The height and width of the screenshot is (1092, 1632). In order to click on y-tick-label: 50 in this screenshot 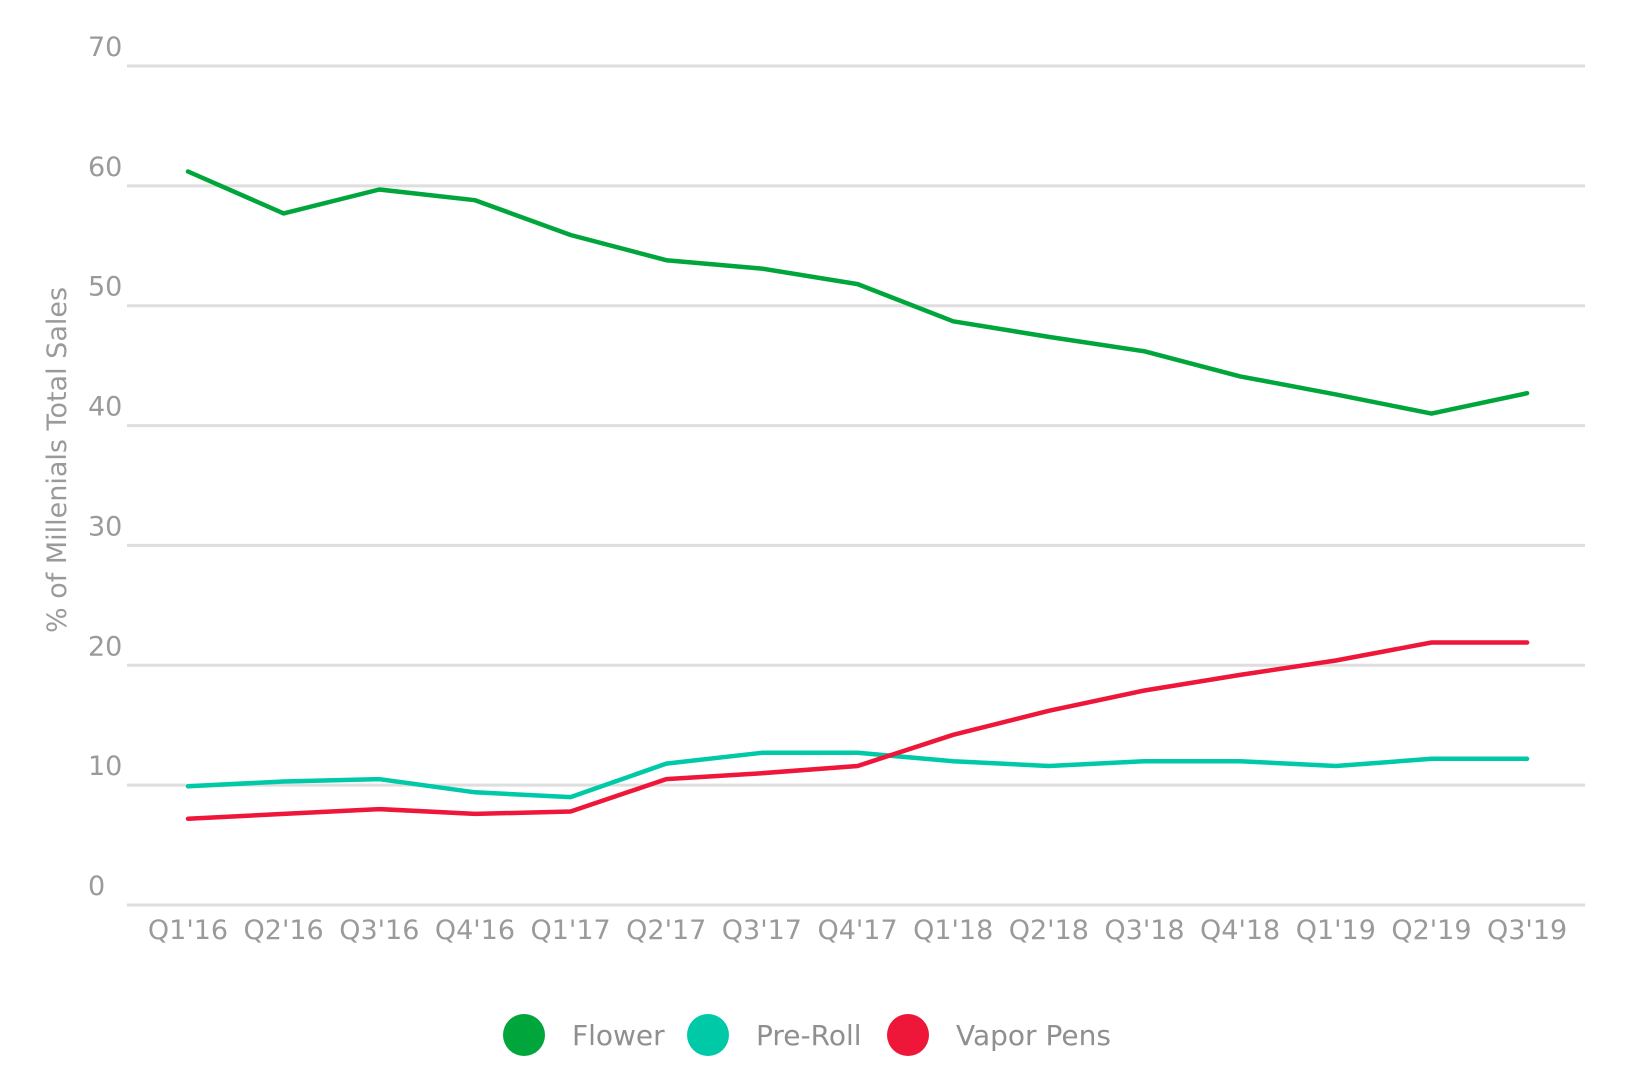, I will do `click(105, 287)`.